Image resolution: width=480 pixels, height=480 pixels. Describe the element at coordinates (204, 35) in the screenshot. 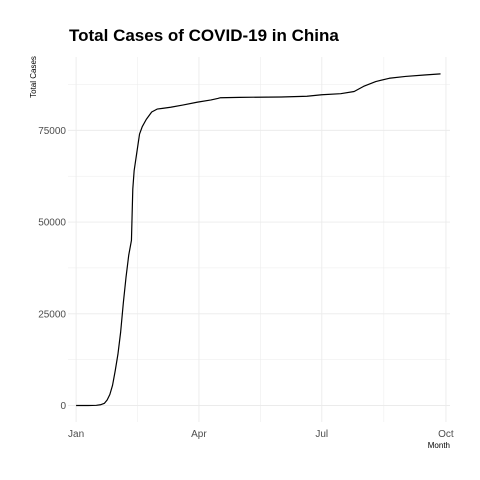

I see `chart-title: Total Cases of COVID-19 in China` at that location.